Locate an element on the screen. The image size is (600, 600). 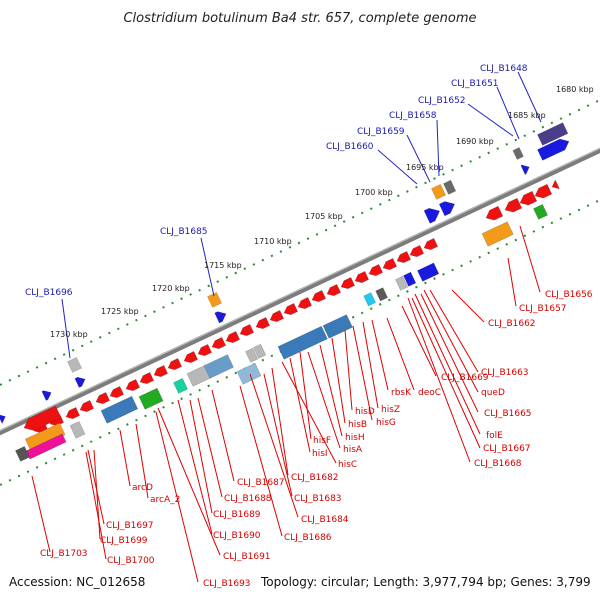
gene-label-b1696: CLJ_B1696 is located at coordinates (49, 293).